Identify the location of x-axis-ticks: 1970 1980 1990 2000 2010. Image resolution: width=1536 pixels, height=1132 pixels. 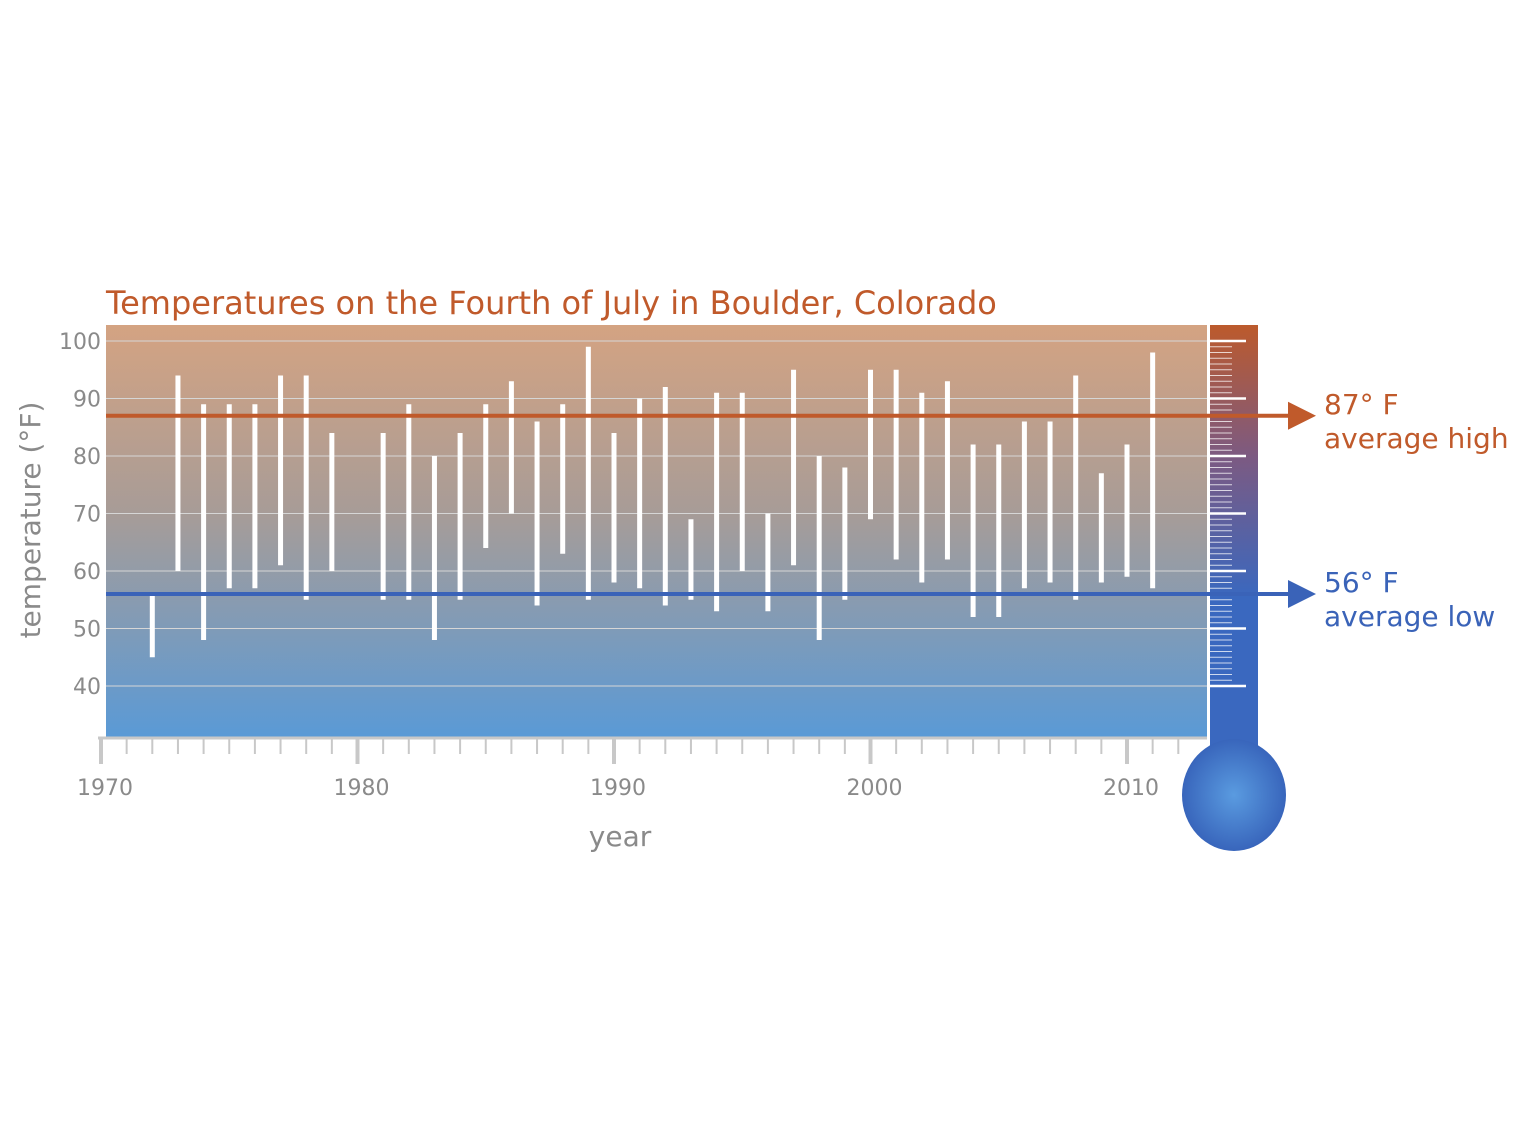
(628, 769).